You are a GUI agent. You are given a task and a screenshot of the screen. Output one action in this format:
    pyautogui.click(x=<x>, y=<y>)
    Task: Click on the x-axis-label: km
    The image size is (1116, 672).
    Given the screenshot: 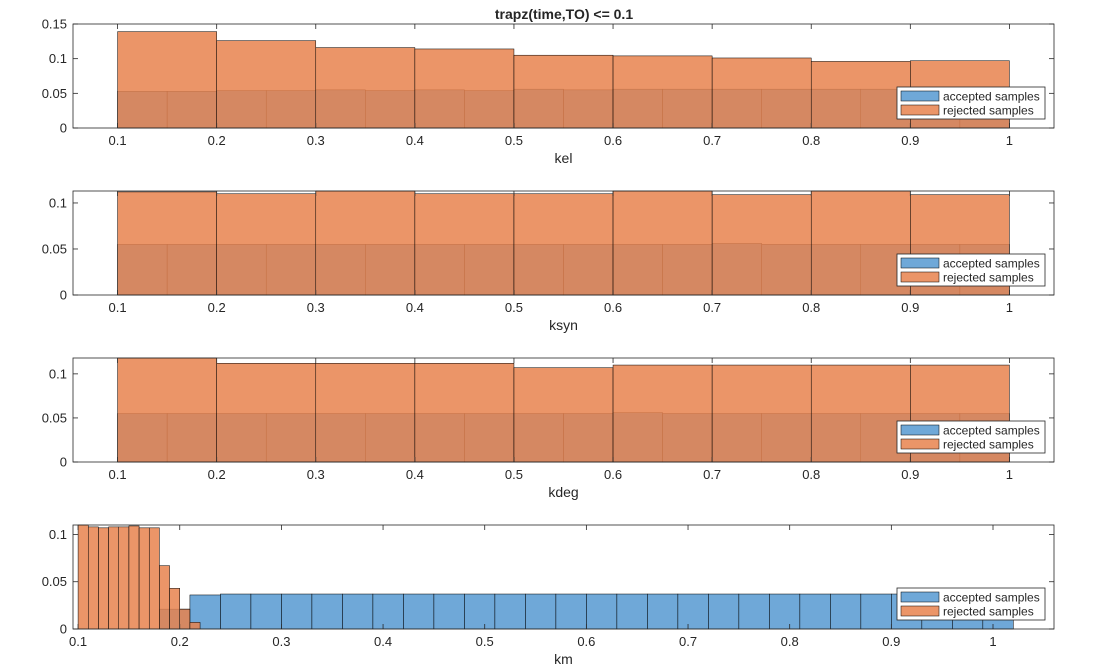 What is the action you would take?
    pyautogui.click(x=563, y=659)
    